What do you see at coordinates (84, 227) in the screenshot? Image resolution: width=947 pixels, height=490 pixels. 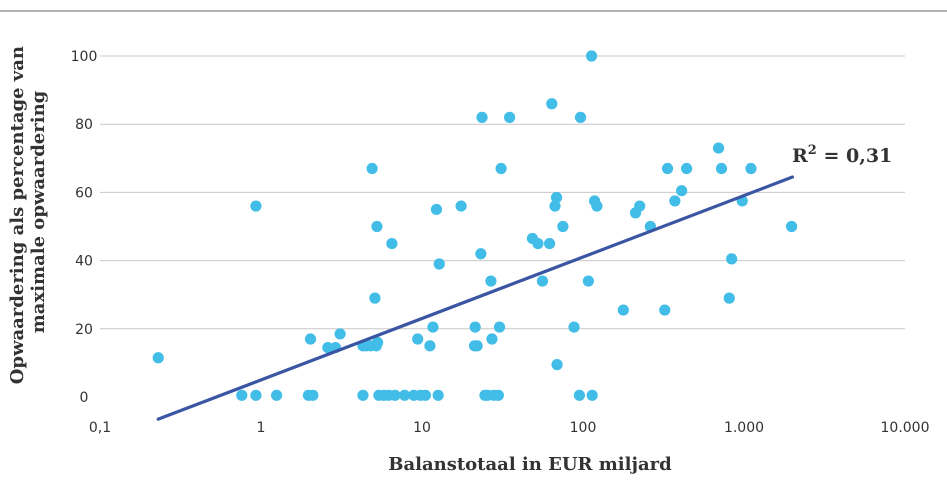 I see `y-tick-labels: 0 20 40 60 80 100` at bounding box center [84, 227].